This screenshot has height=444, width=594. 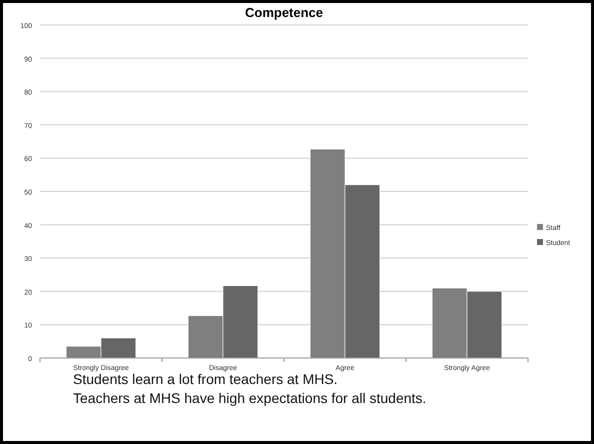 I want to click on text: Teachers at MHS have high expectations for all students., so click(x=249, y=398).